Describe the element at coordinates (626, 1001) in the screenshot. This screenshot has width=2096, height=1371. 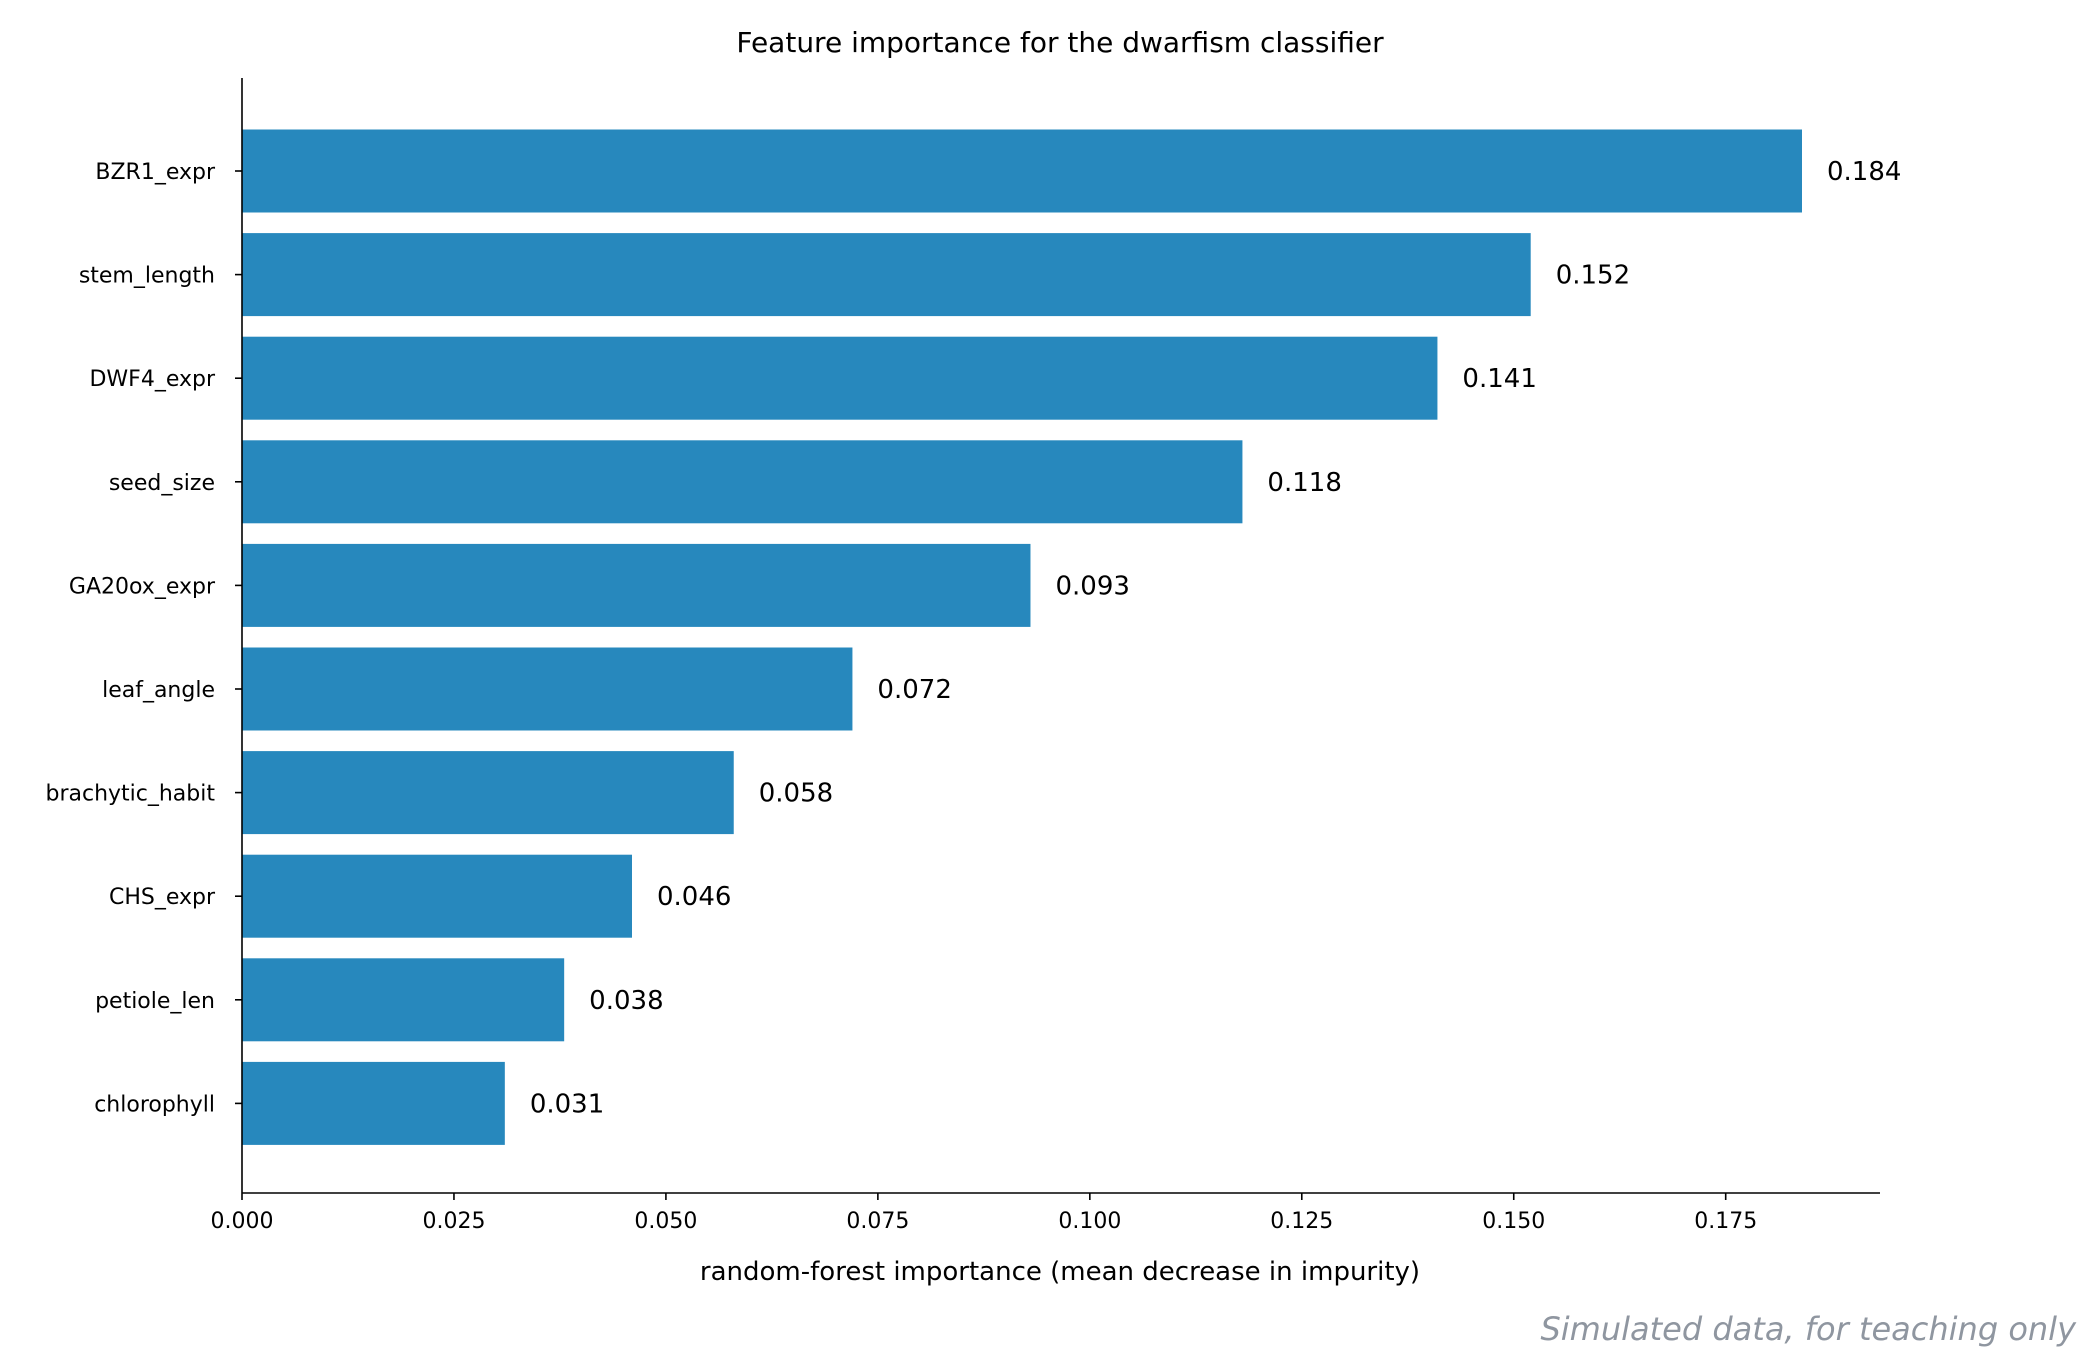
I see `data-label-petiole-len: 0.038` at that location.